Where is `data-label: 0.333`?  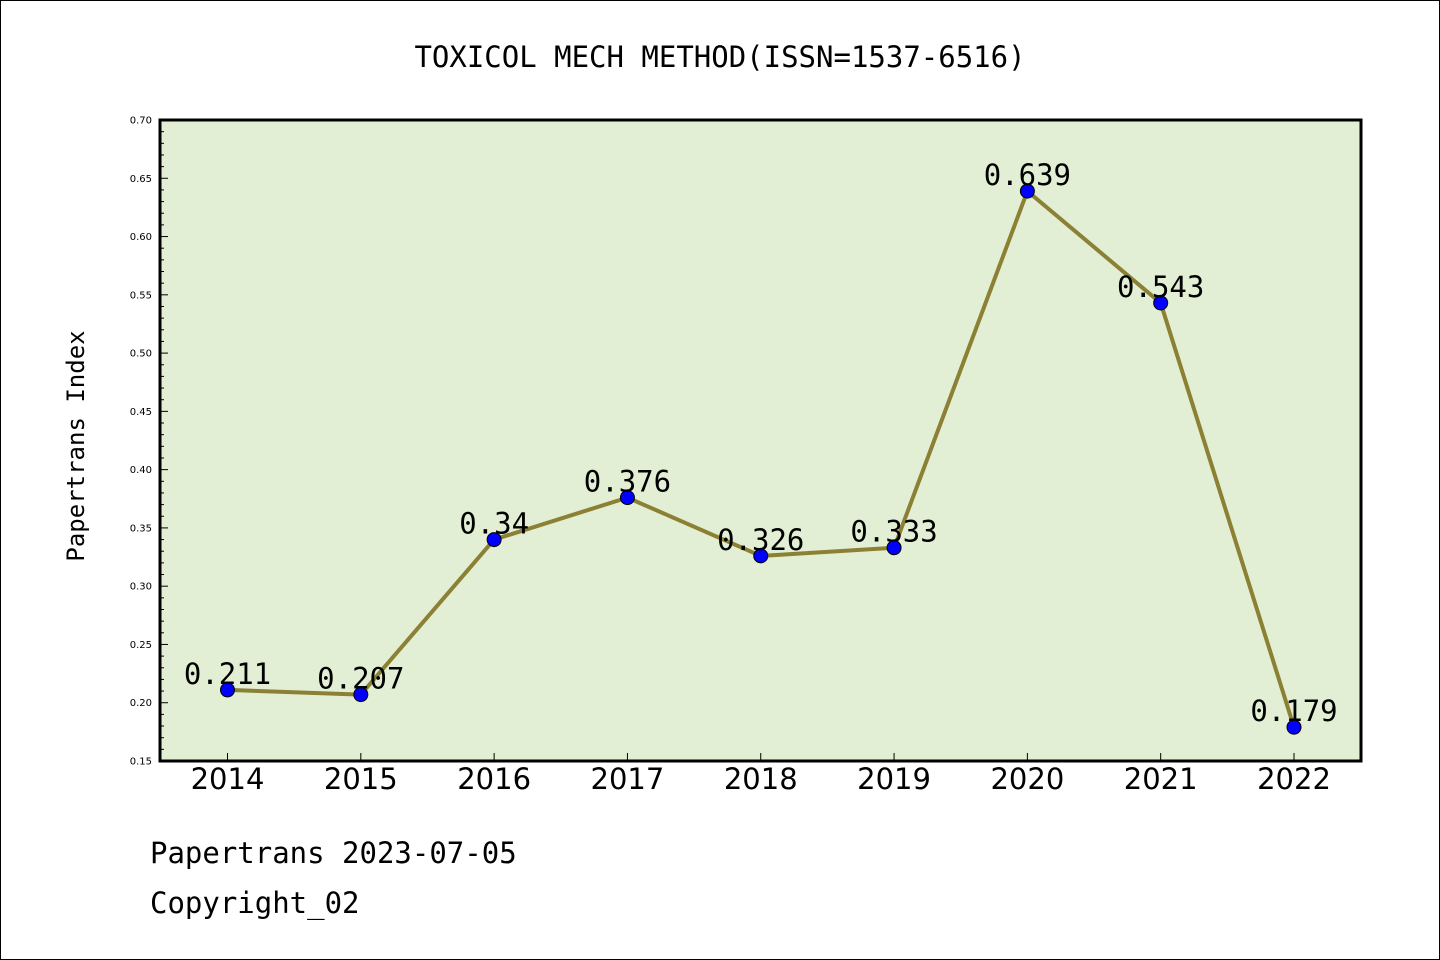 data-label: 0.333 is located at coordinates (893, 532).